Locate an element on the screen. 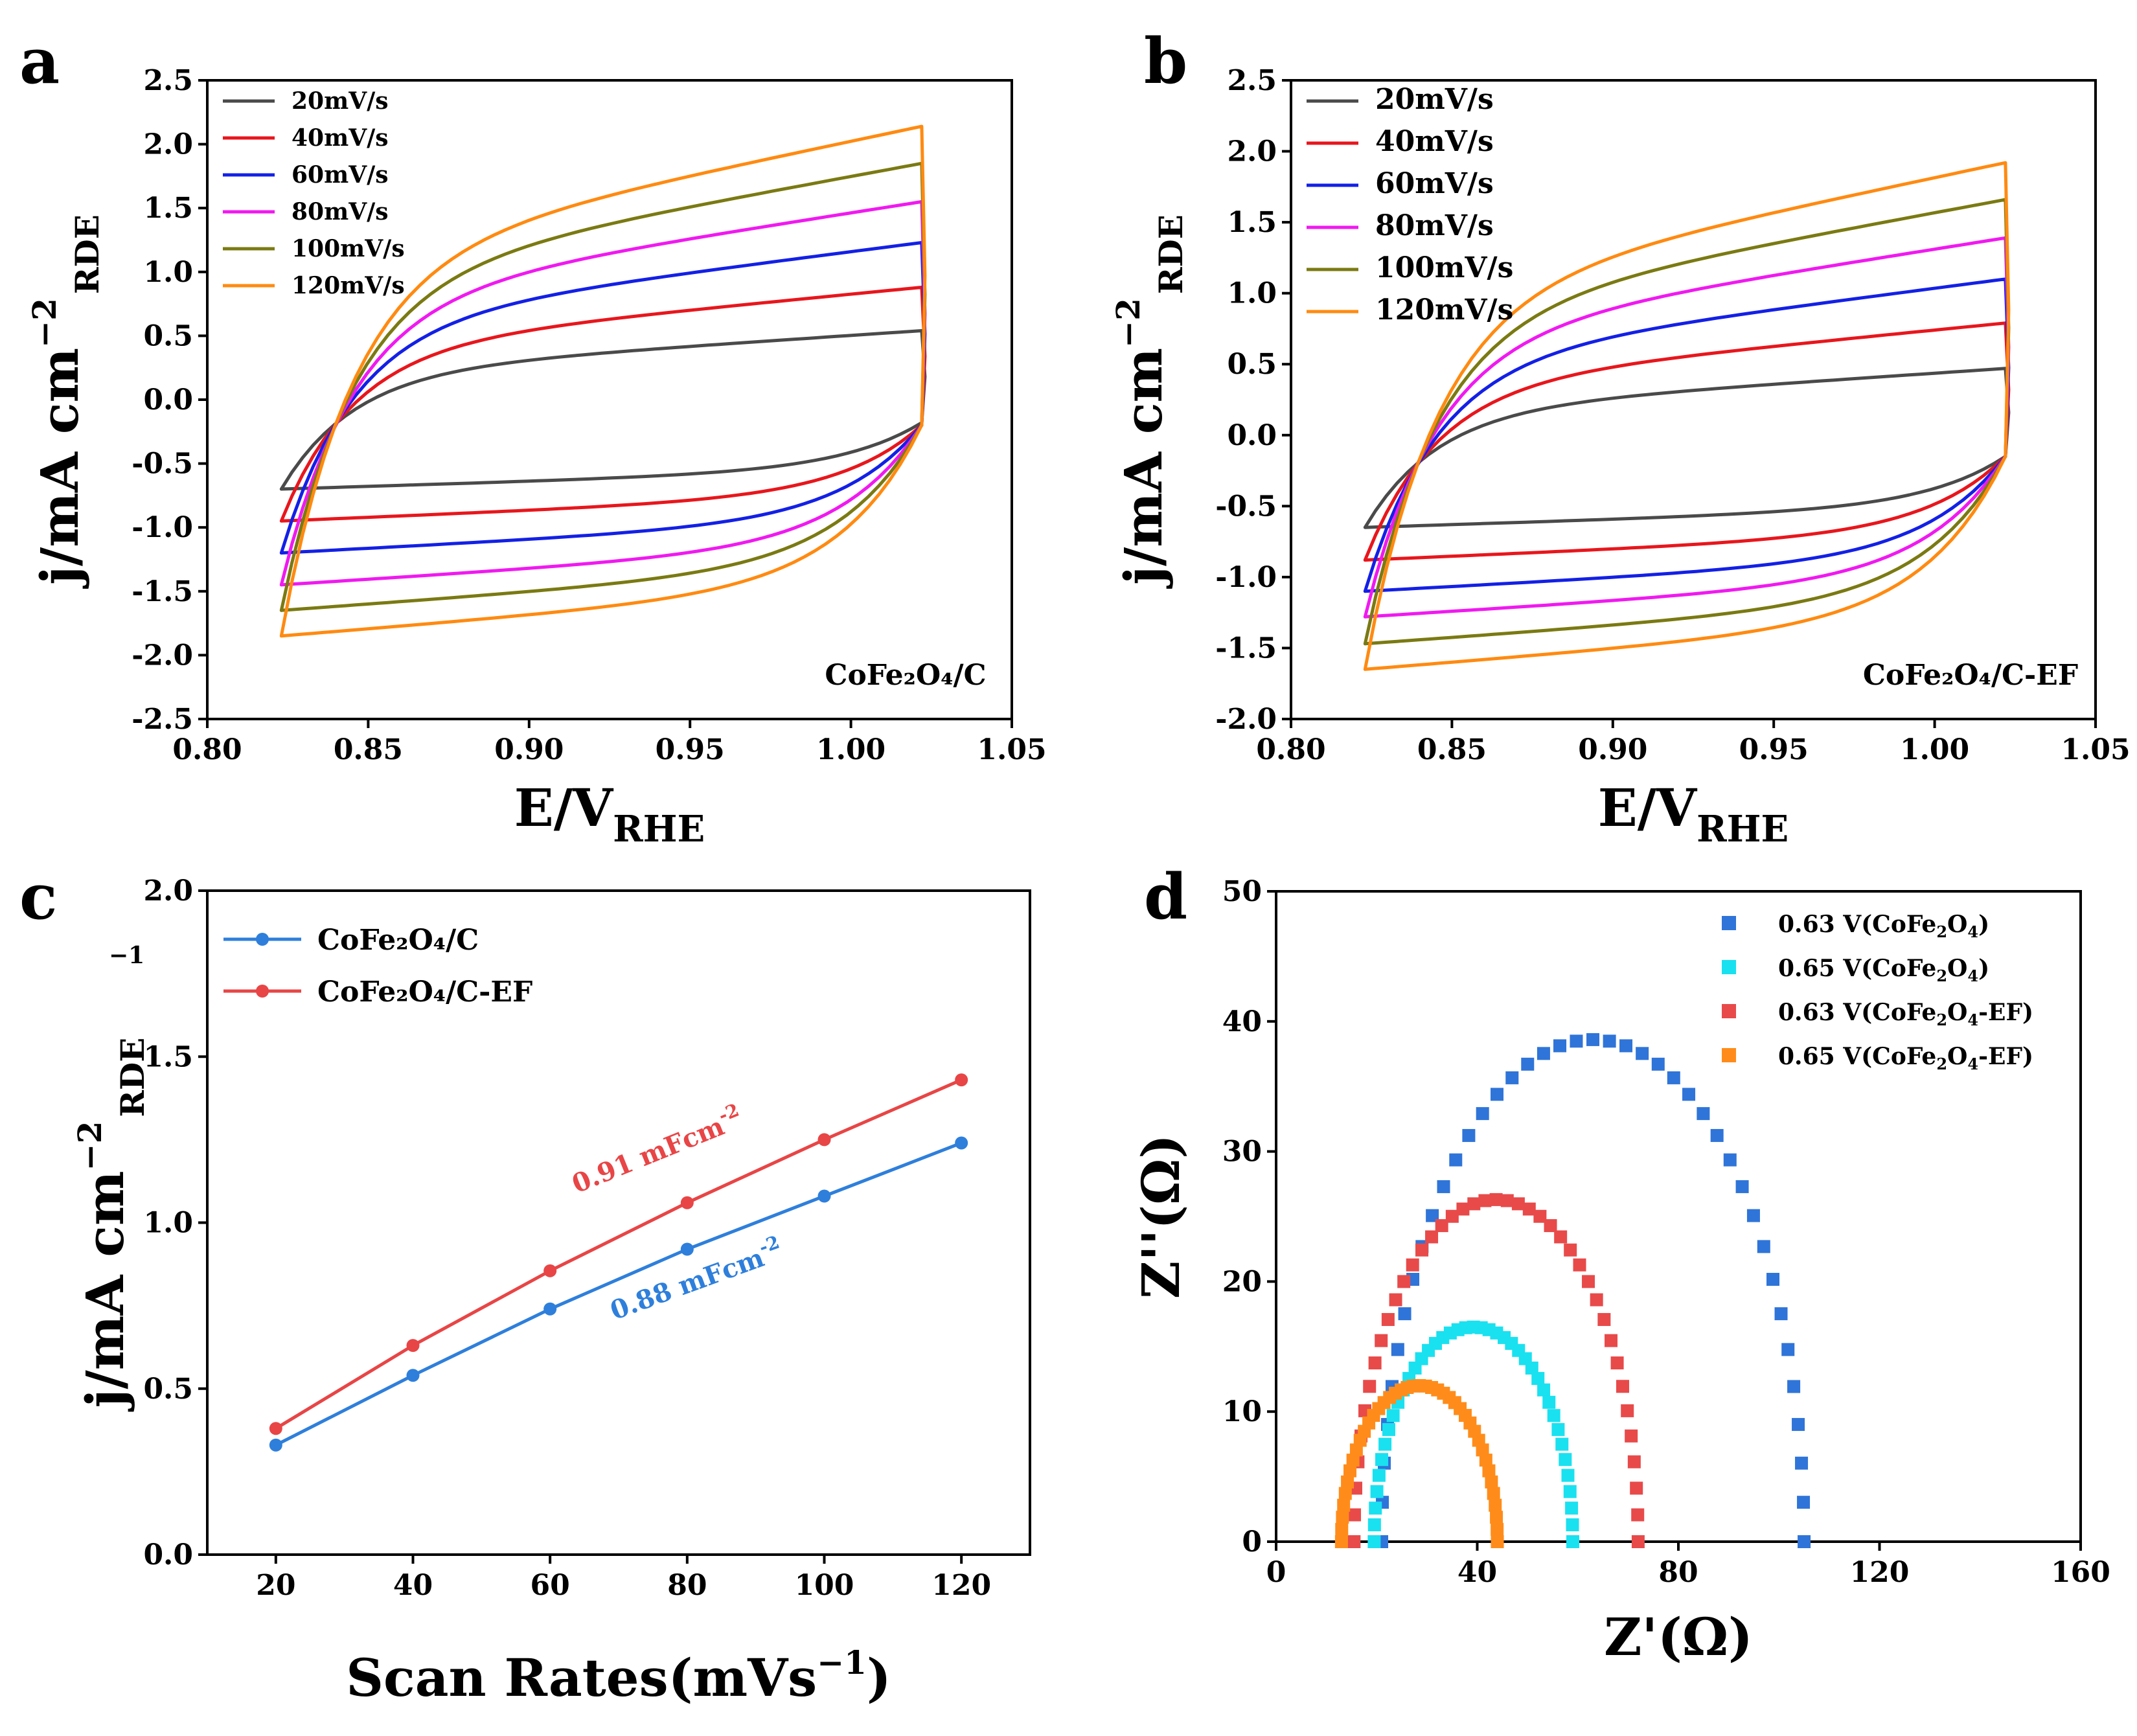 The height and width of the screenshot is (1736, 2137). panel-a-y-tick-label: -2.5 is located at coordinates (162, 720).